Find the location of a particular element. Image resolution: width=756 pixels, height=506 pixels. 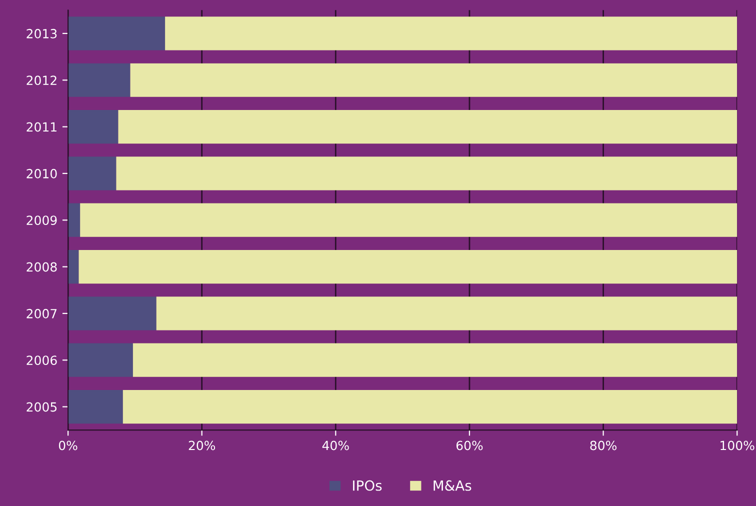

legend-label: IPOs is located at coordinates (367, 485).